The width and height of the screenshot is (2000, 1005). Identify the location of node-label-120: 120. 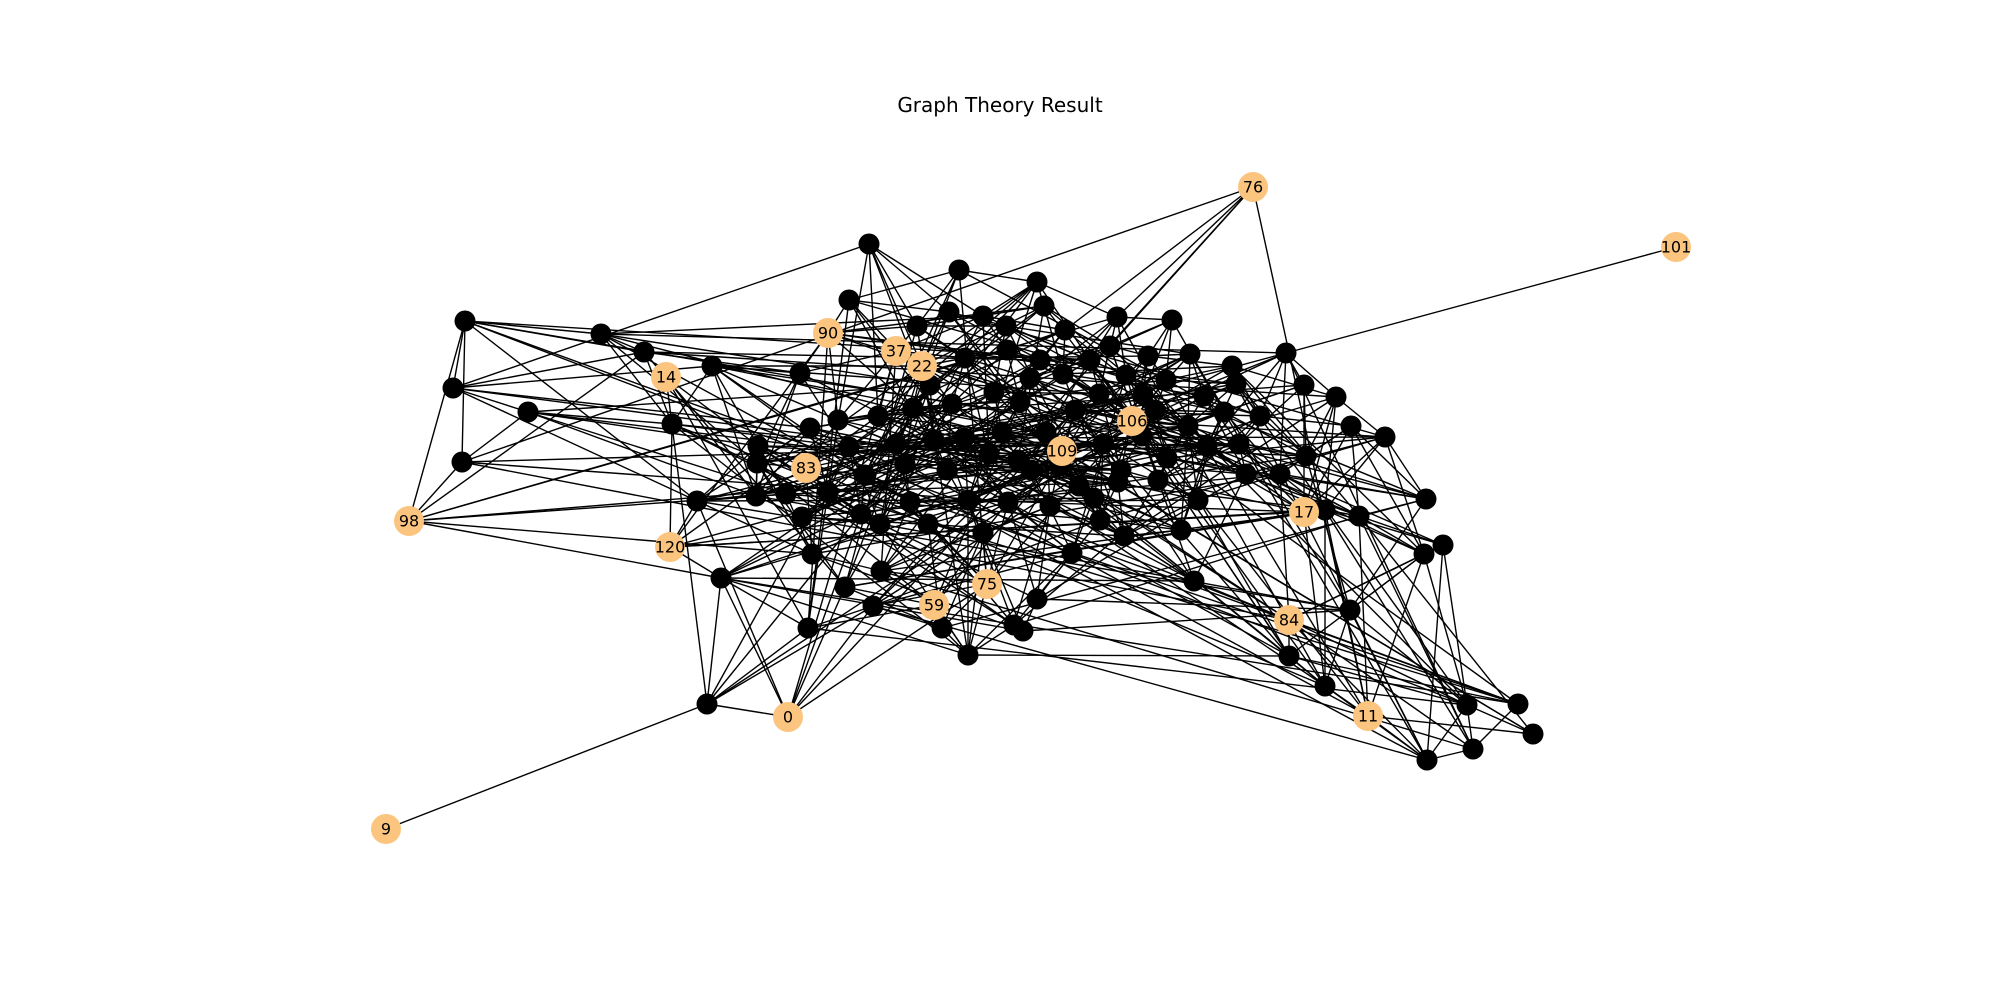
(670, 547).